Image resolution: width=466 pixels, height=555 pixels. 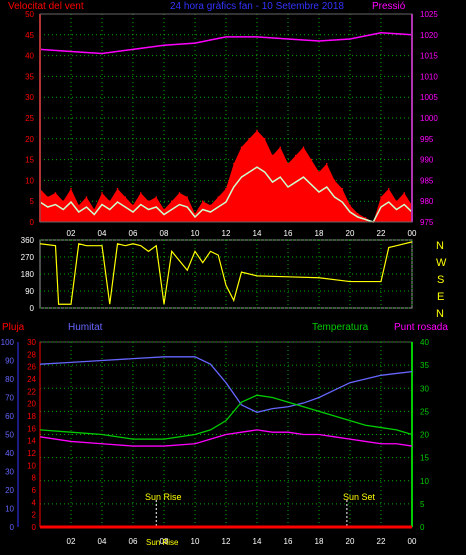 What do you see at coordinates (31, 367) in the screenshot?
I see `rain-tick-label: 26` at bounding box center [31, 367].